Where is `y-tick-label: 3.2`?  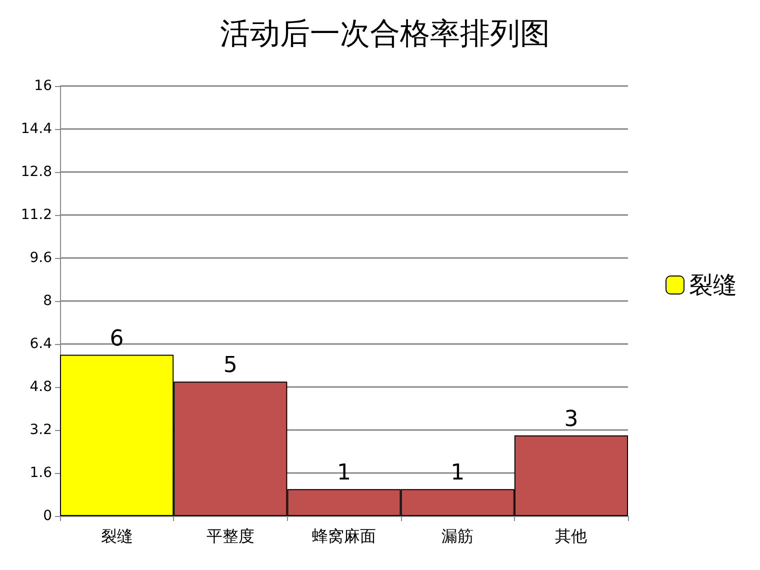
y-tick-label: 3.2 is located at coordinates (41, 430).